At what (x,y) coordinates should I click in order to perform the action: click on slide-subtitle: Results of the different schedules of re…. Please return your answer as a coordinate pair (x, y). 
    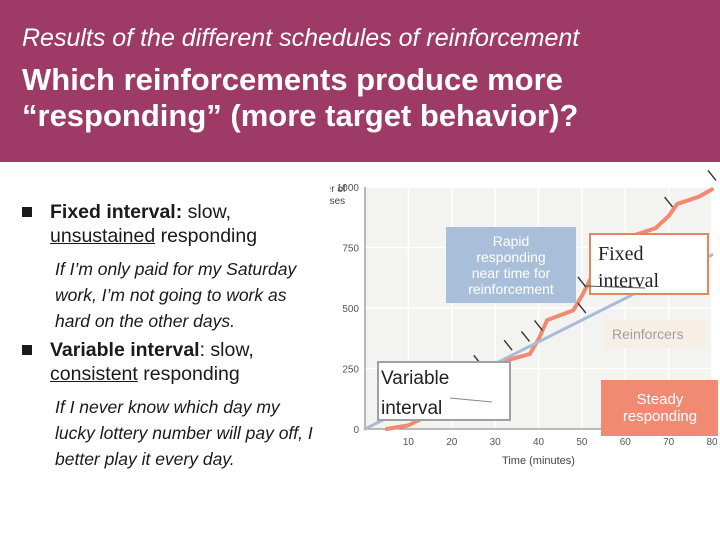
    Looking at the image, I should click on (301, 38).